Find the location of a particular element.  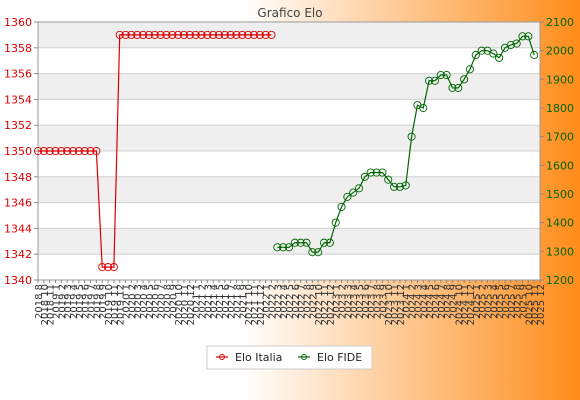

x-tick-label: 2023 10 is located at coordinates (389, 304).